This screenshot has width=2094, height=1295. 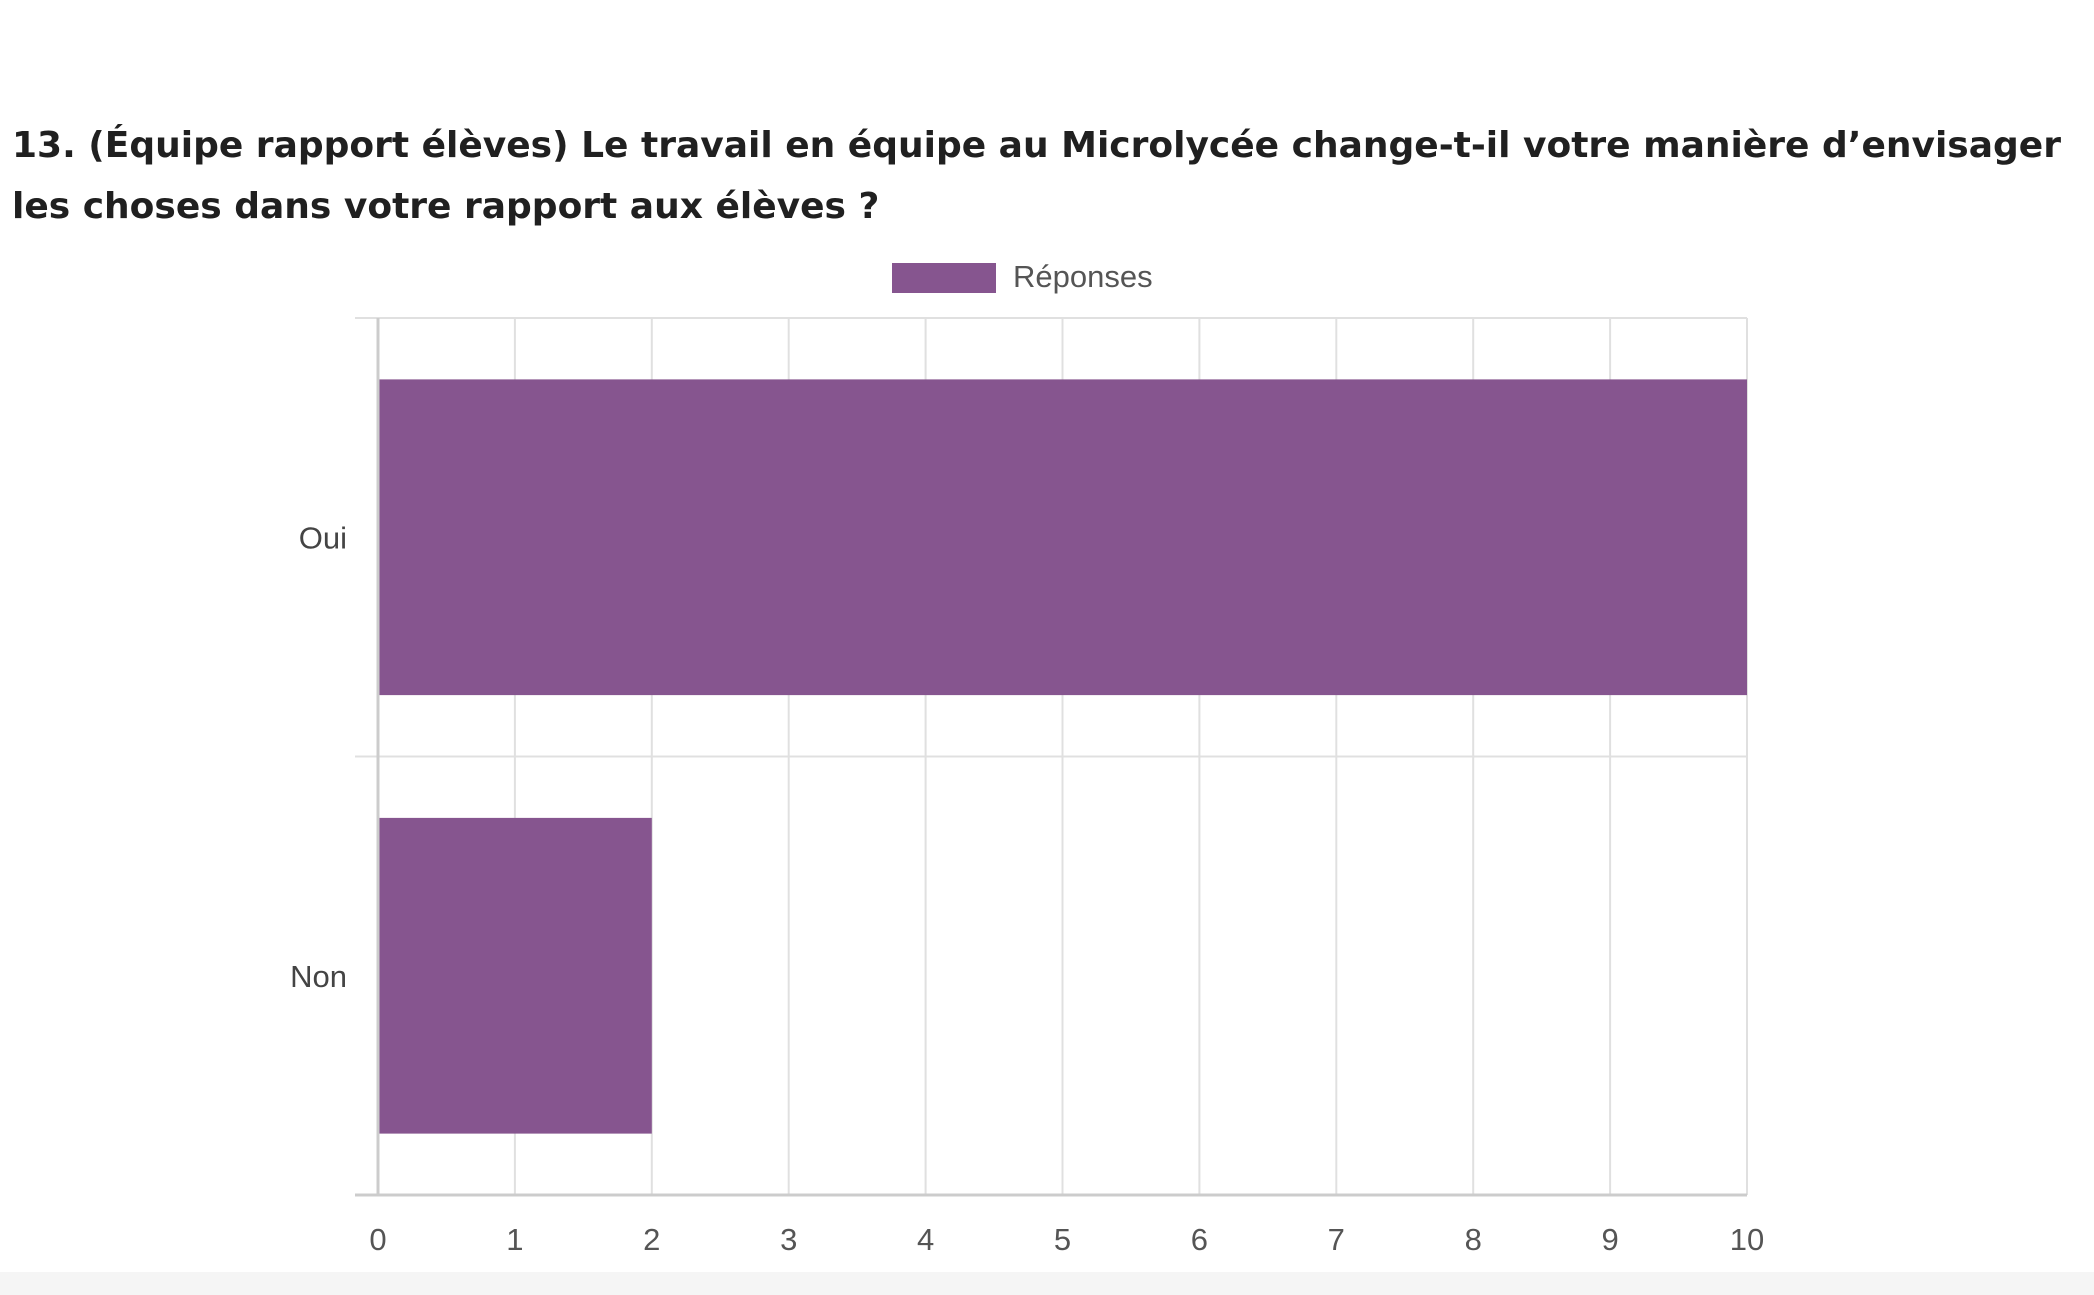 I want to click on x-tick-label-4: 4, so click(x=925, y=1239).